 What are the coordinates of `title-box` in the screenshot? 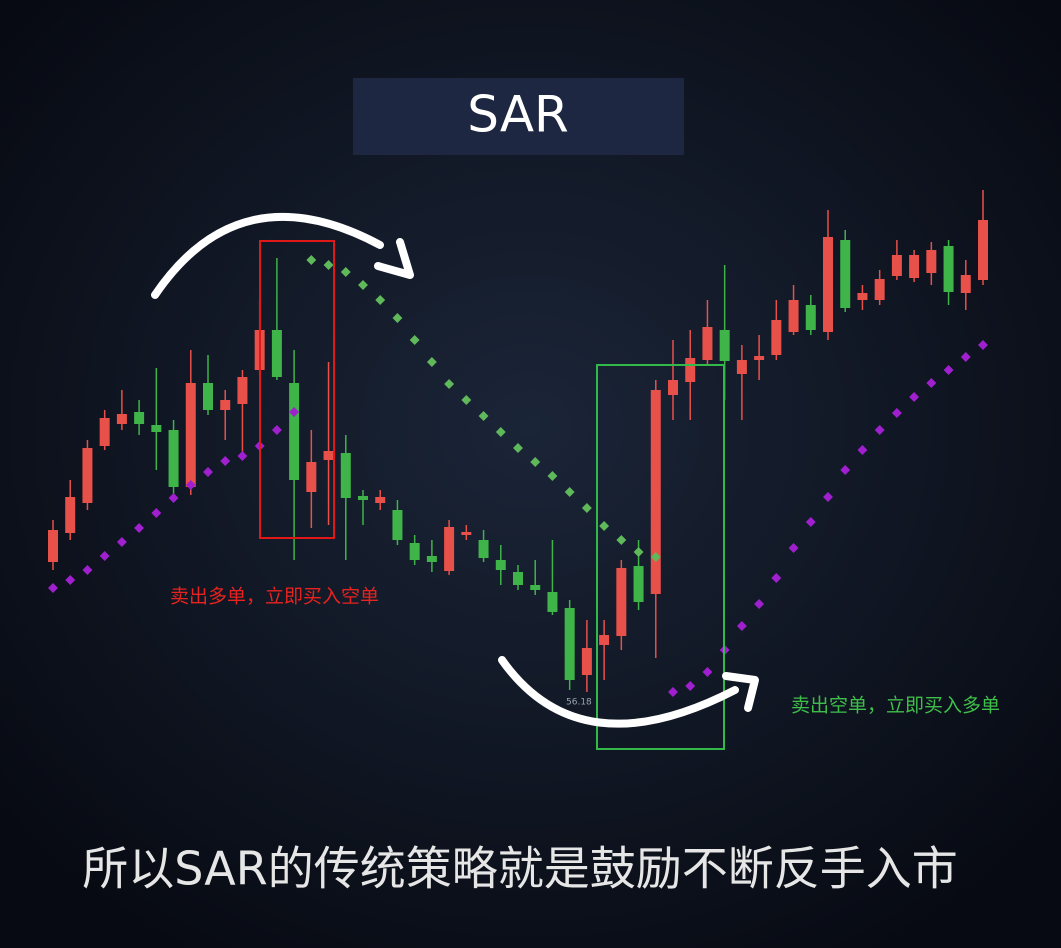 It's located at (518, 116).